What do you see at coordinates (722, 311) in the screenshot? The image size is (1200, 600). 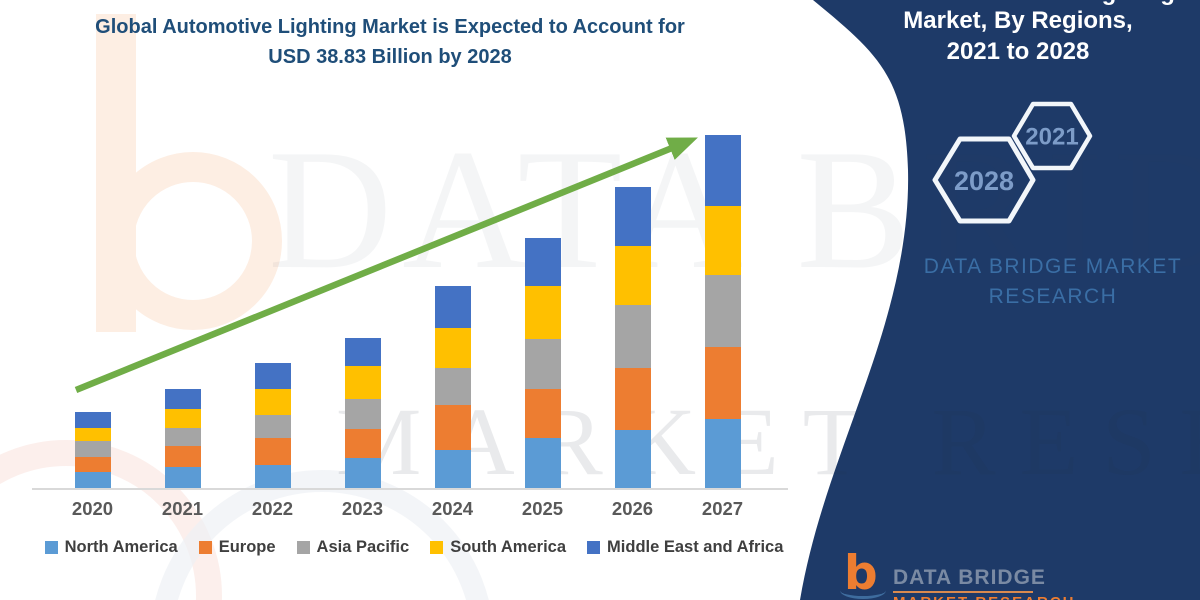 I see `bar-segment-asia-pacific-2027` at bounding box center [722, 311].